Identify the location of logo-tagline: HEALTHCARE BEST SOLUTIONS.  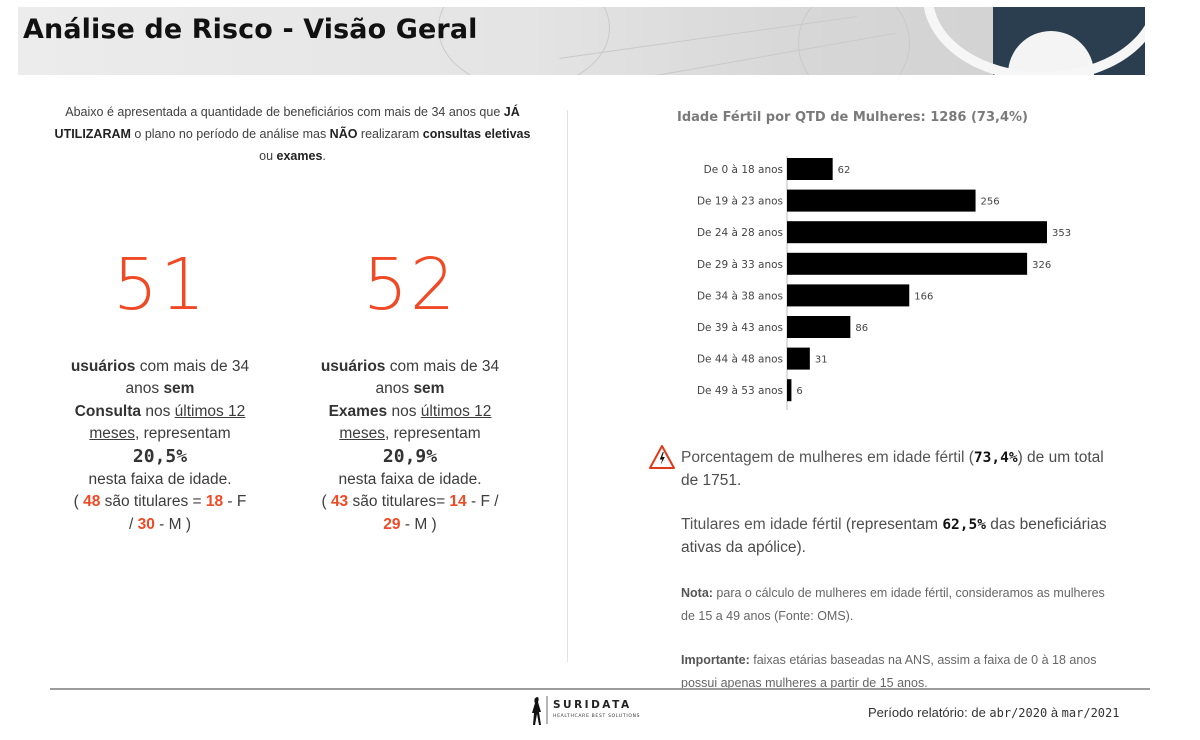
(597, 716).